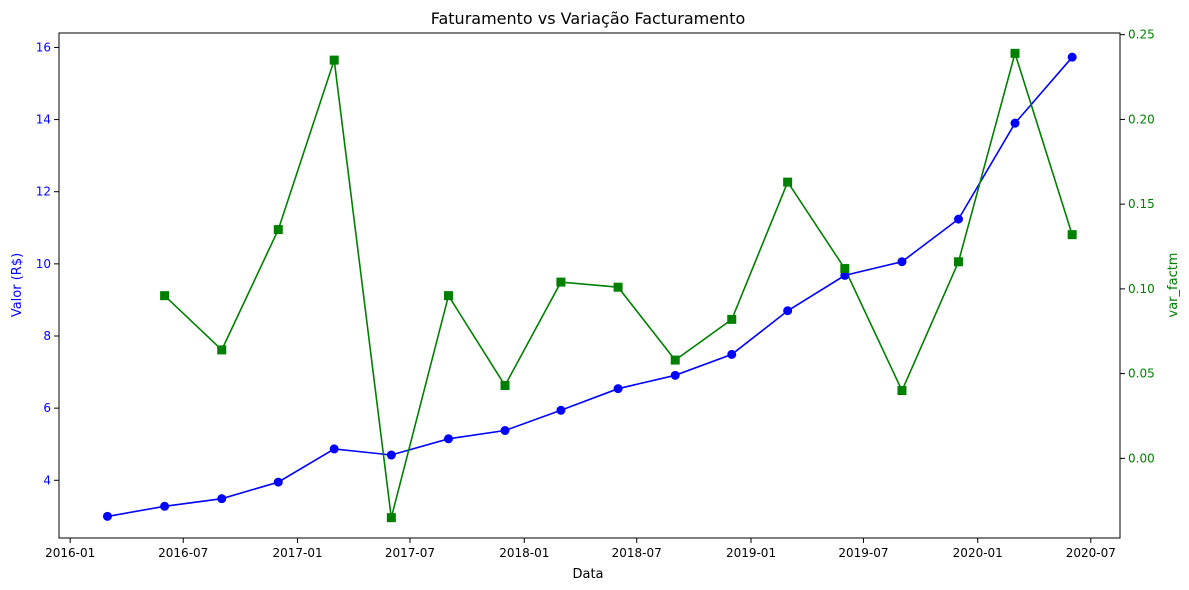  What do you see at coordinates (863, 553) in the screenshot?
I see `x-tick-label: 2019-07` at bounding box center [863, 553].